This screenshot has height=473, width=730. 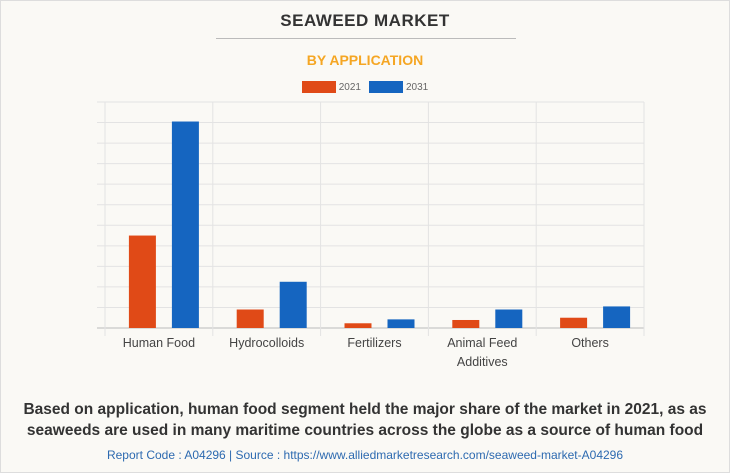 I want to click on legend-label: 2021, so click(x=349, y=87).